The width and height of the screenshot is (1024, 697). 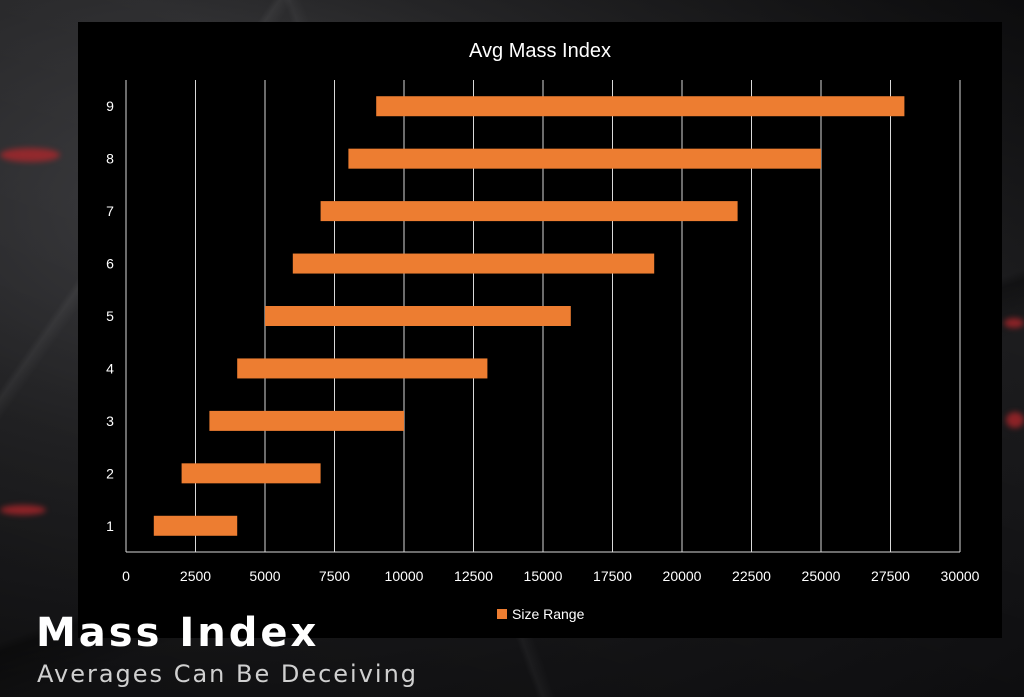 What do you see at coordinates (178, 633) in the screenshot?
I see `footer-title: Mass Index` at bounding box center [178, 633].